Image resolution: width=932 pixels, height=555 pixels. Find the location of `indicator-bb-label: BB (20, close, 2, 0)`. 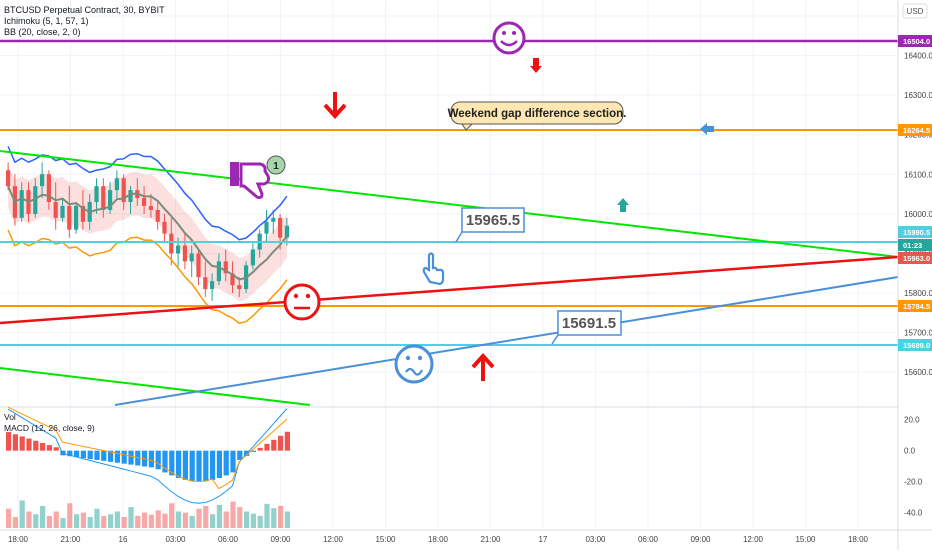

indicator-bb-label: BB (20, close, 2, 0) is located at coordinates (42, 32).